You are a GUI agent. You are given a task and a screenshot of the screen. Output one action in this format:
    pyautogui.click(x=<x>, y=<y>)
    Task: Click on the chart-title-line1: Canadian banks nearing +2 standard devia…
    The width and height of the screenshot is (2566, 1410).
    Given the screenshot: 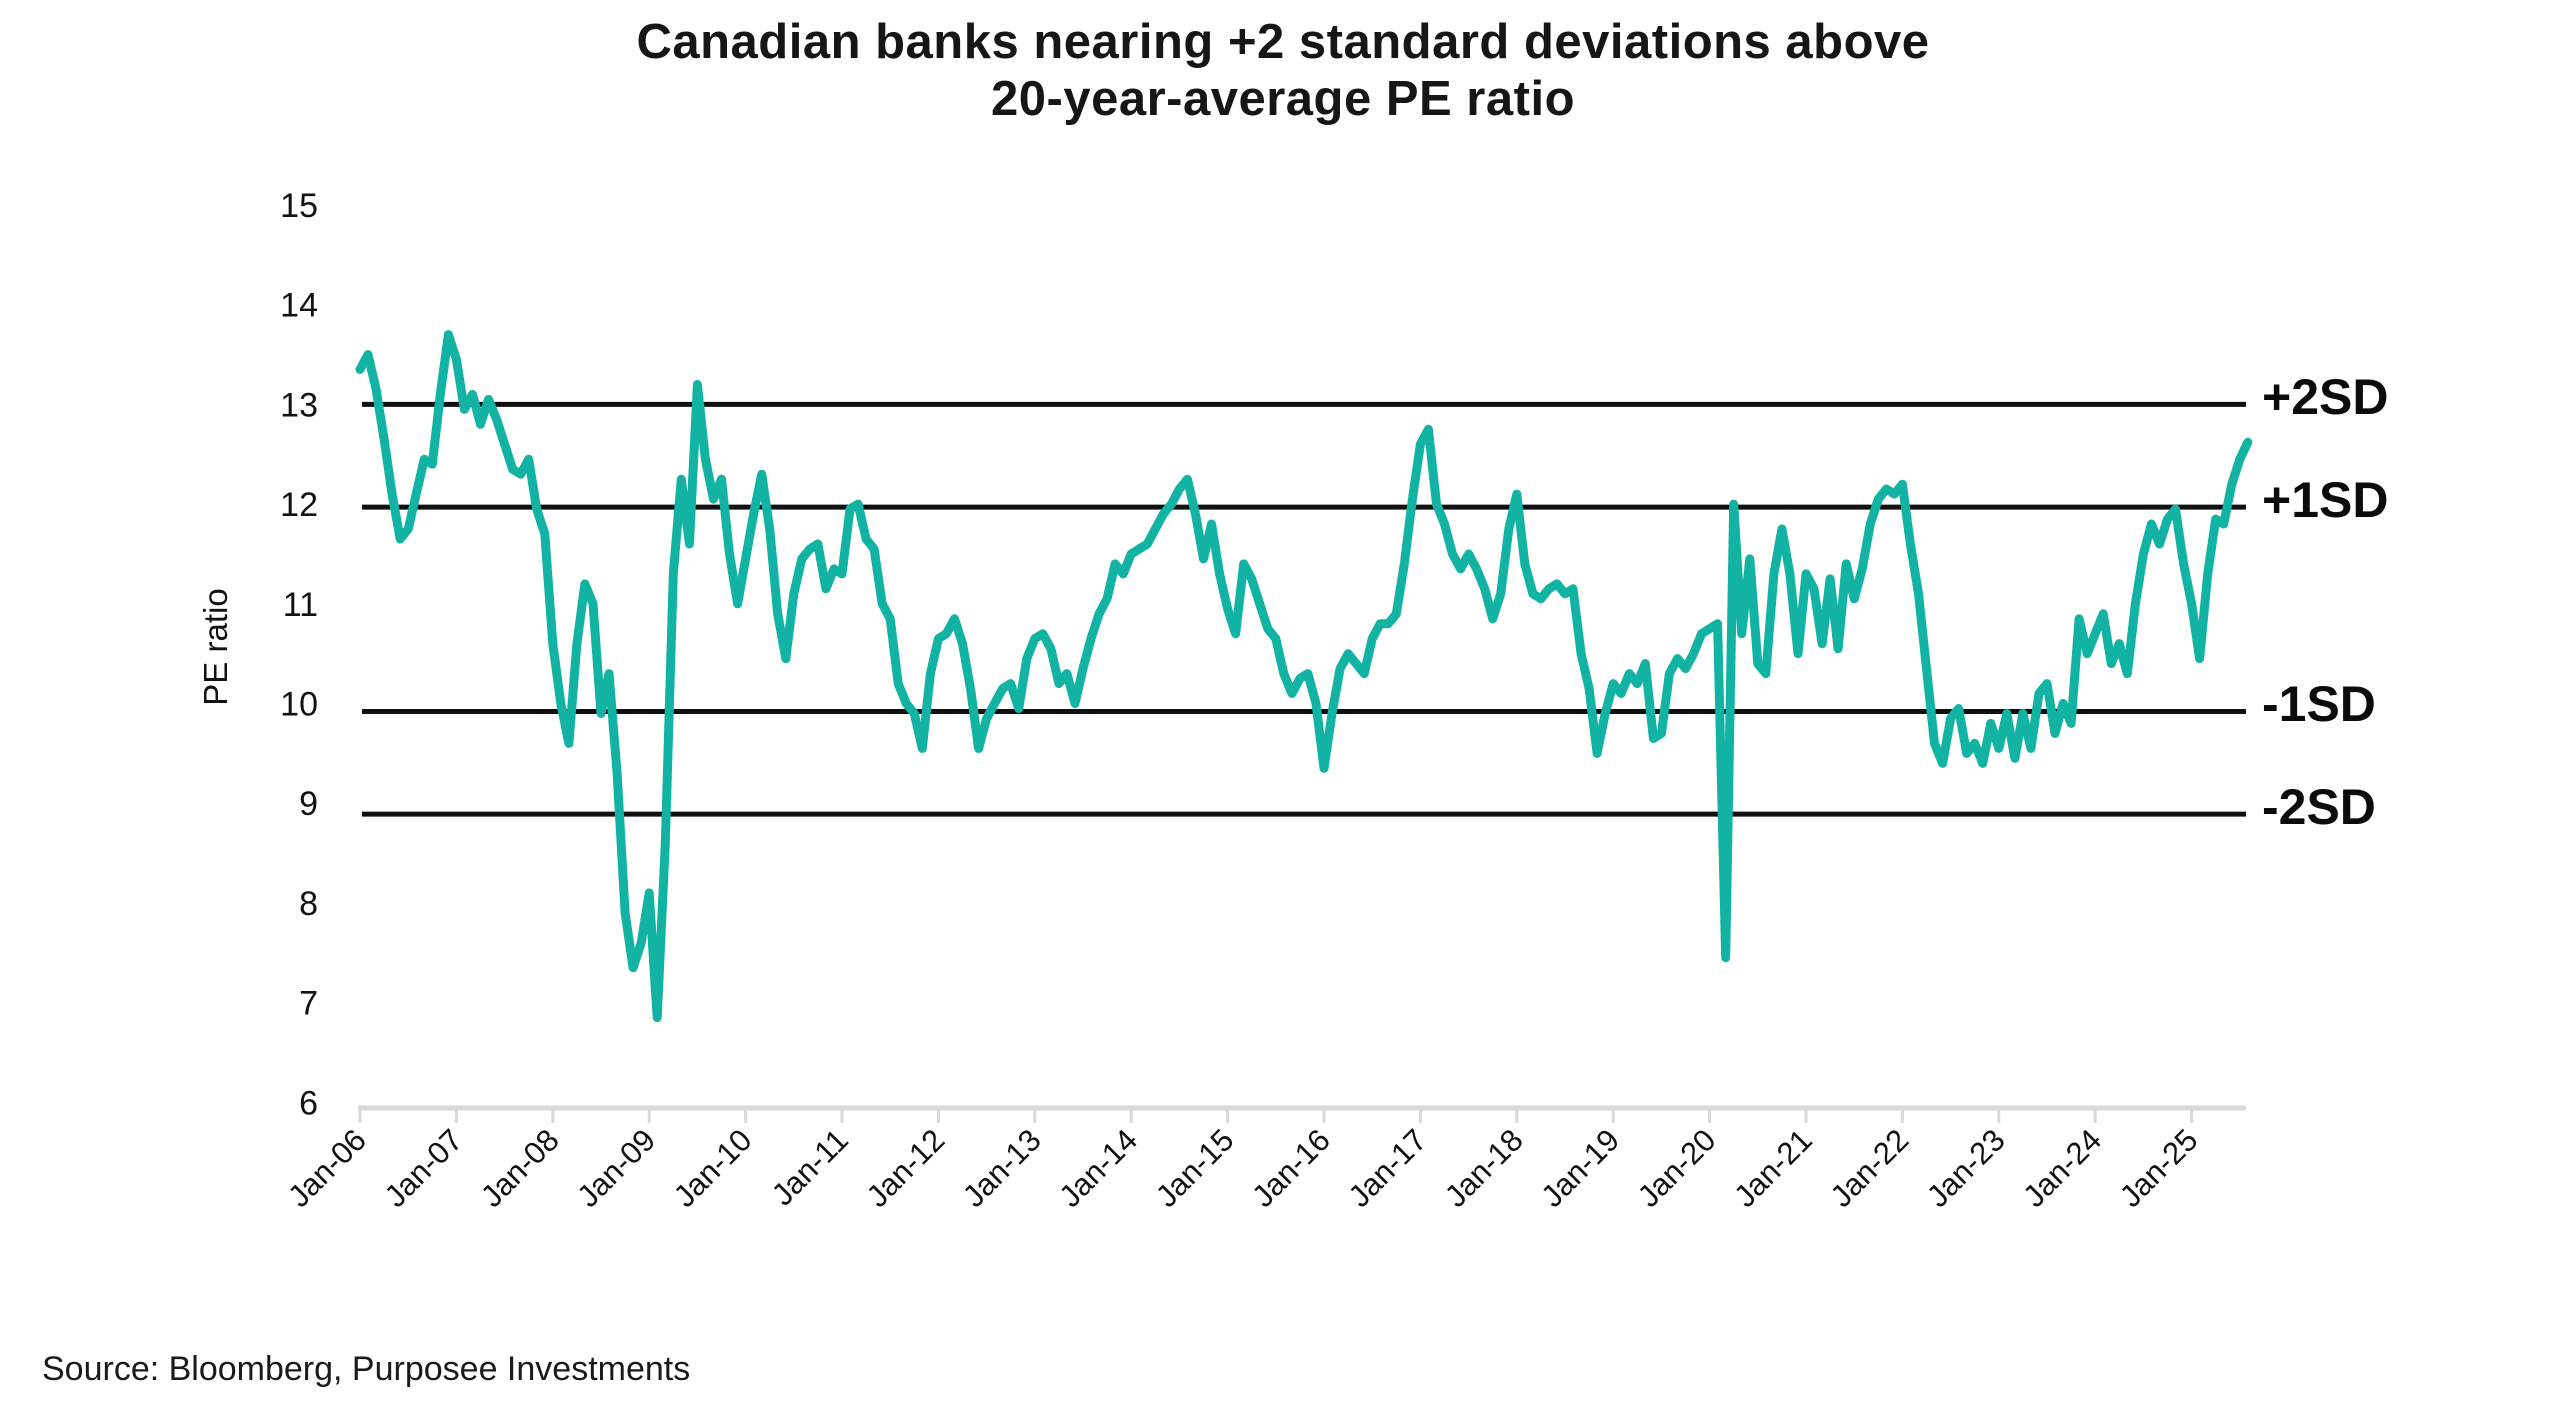 What is the action you would take?
    pyautogui.click(x=1283, y=42)
    